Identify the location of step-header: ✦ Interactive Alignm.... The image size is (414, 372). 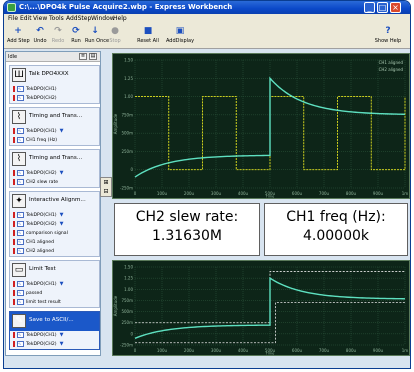
(54, 201).